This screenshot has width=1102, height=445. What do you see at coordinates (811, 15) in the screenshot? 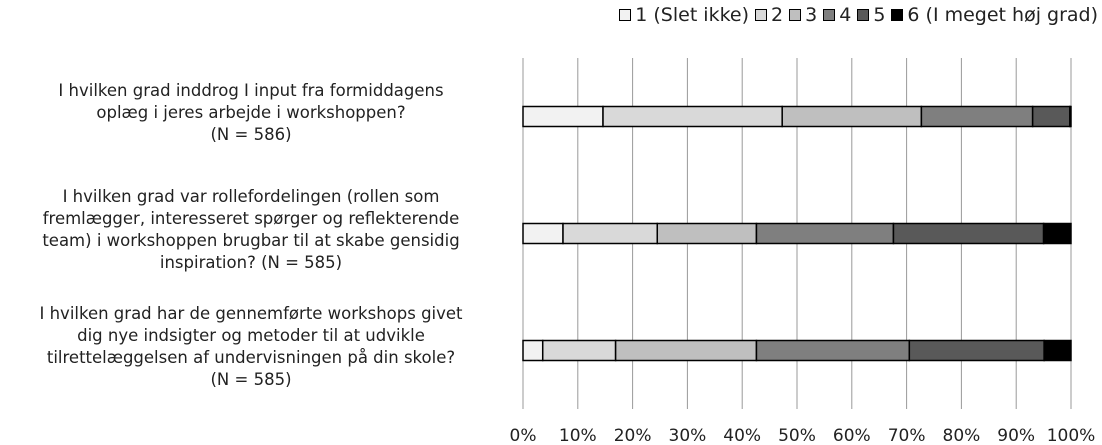
I see `legend-label: 3` at bounding box center [811, 15].